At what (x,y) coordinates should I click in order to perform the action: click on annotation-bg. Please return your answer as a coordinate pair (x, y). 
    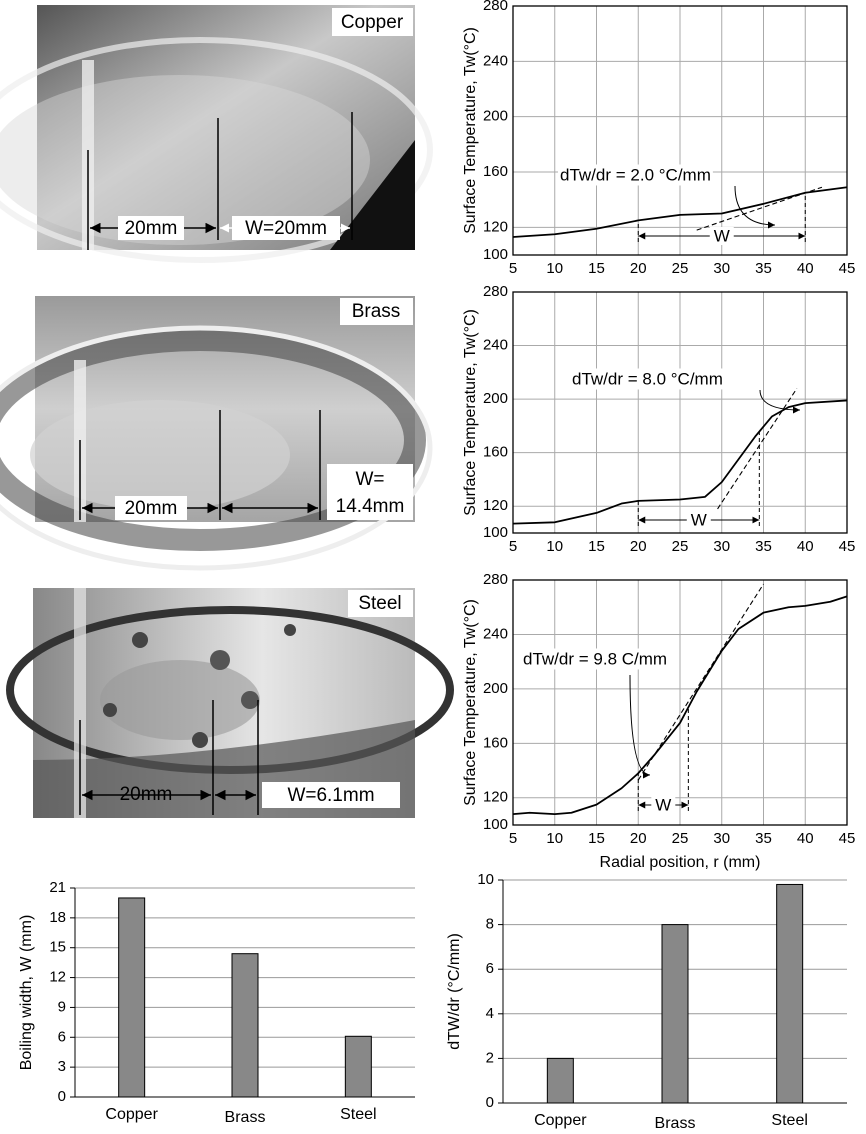
    Looking at the image, I should click on (635, 175).